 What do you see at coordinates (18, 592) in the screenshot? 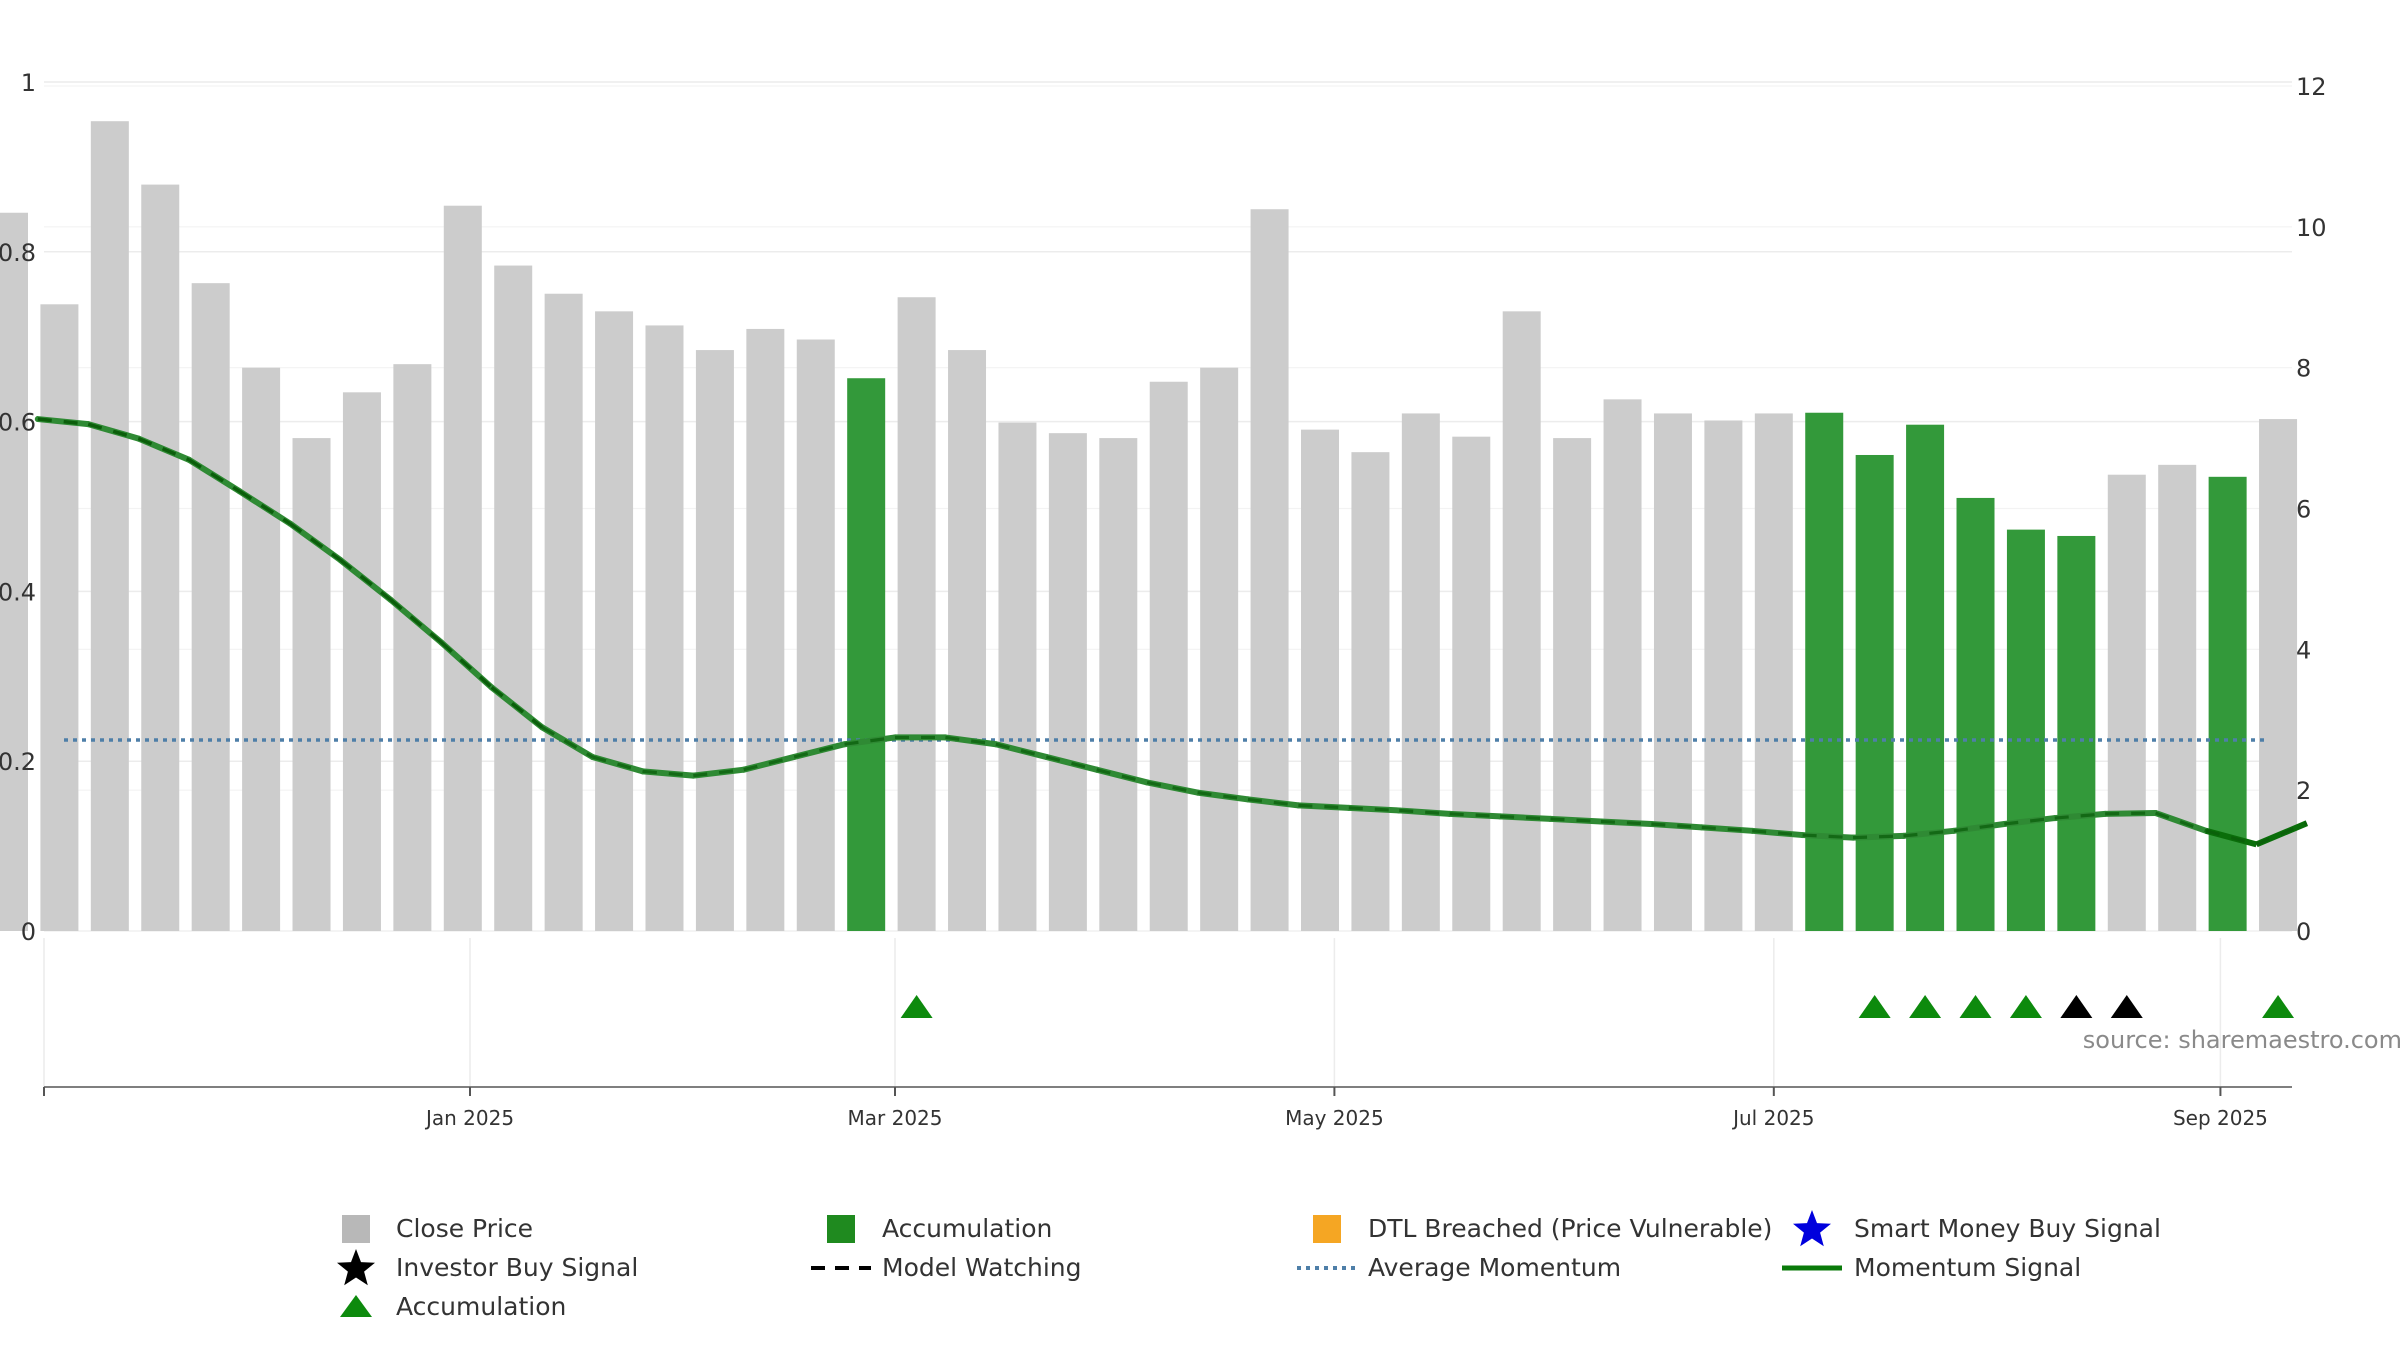
I see `left-axis-tick-label: 0.4` at bounding box center [18, 592].